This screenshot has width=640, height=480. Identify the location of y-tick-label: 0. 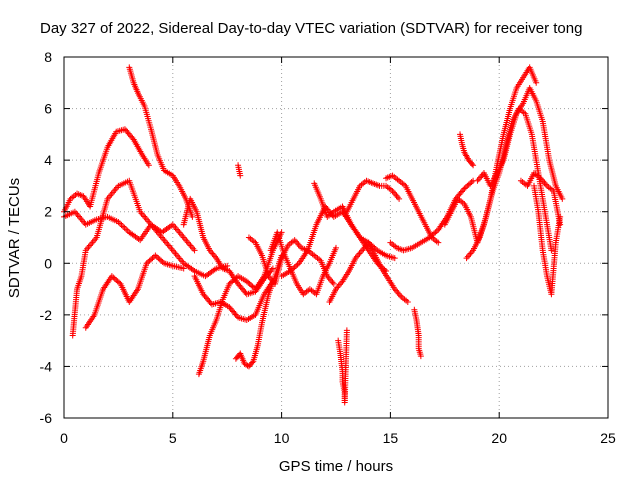
(48, 263).